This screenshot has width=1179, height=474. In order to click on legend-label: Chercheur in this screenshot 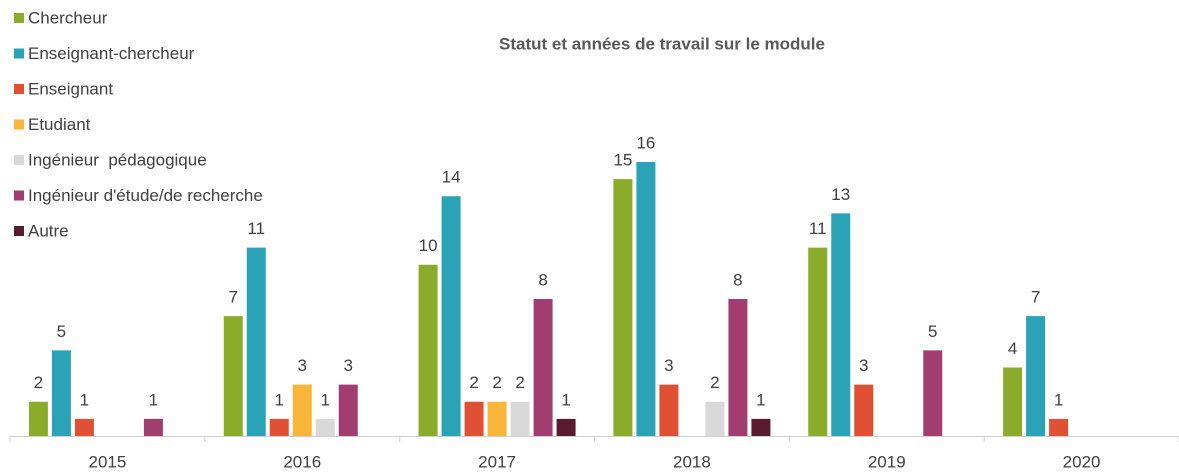, I will do `click(68, 17)`.